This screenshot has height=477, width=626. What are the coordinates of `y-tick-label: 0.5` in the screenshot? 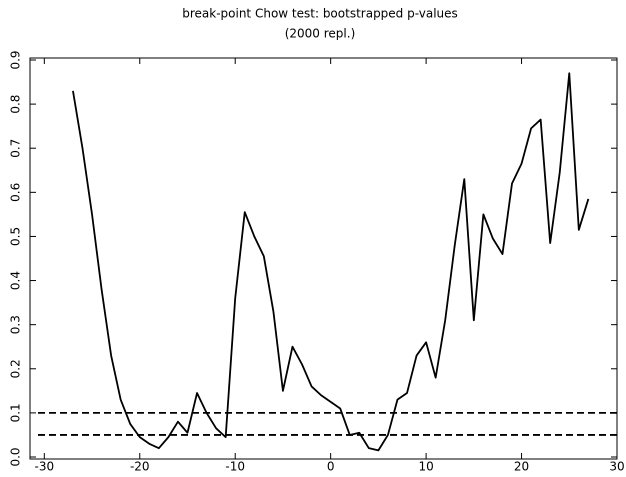 It's located at (16, 236).